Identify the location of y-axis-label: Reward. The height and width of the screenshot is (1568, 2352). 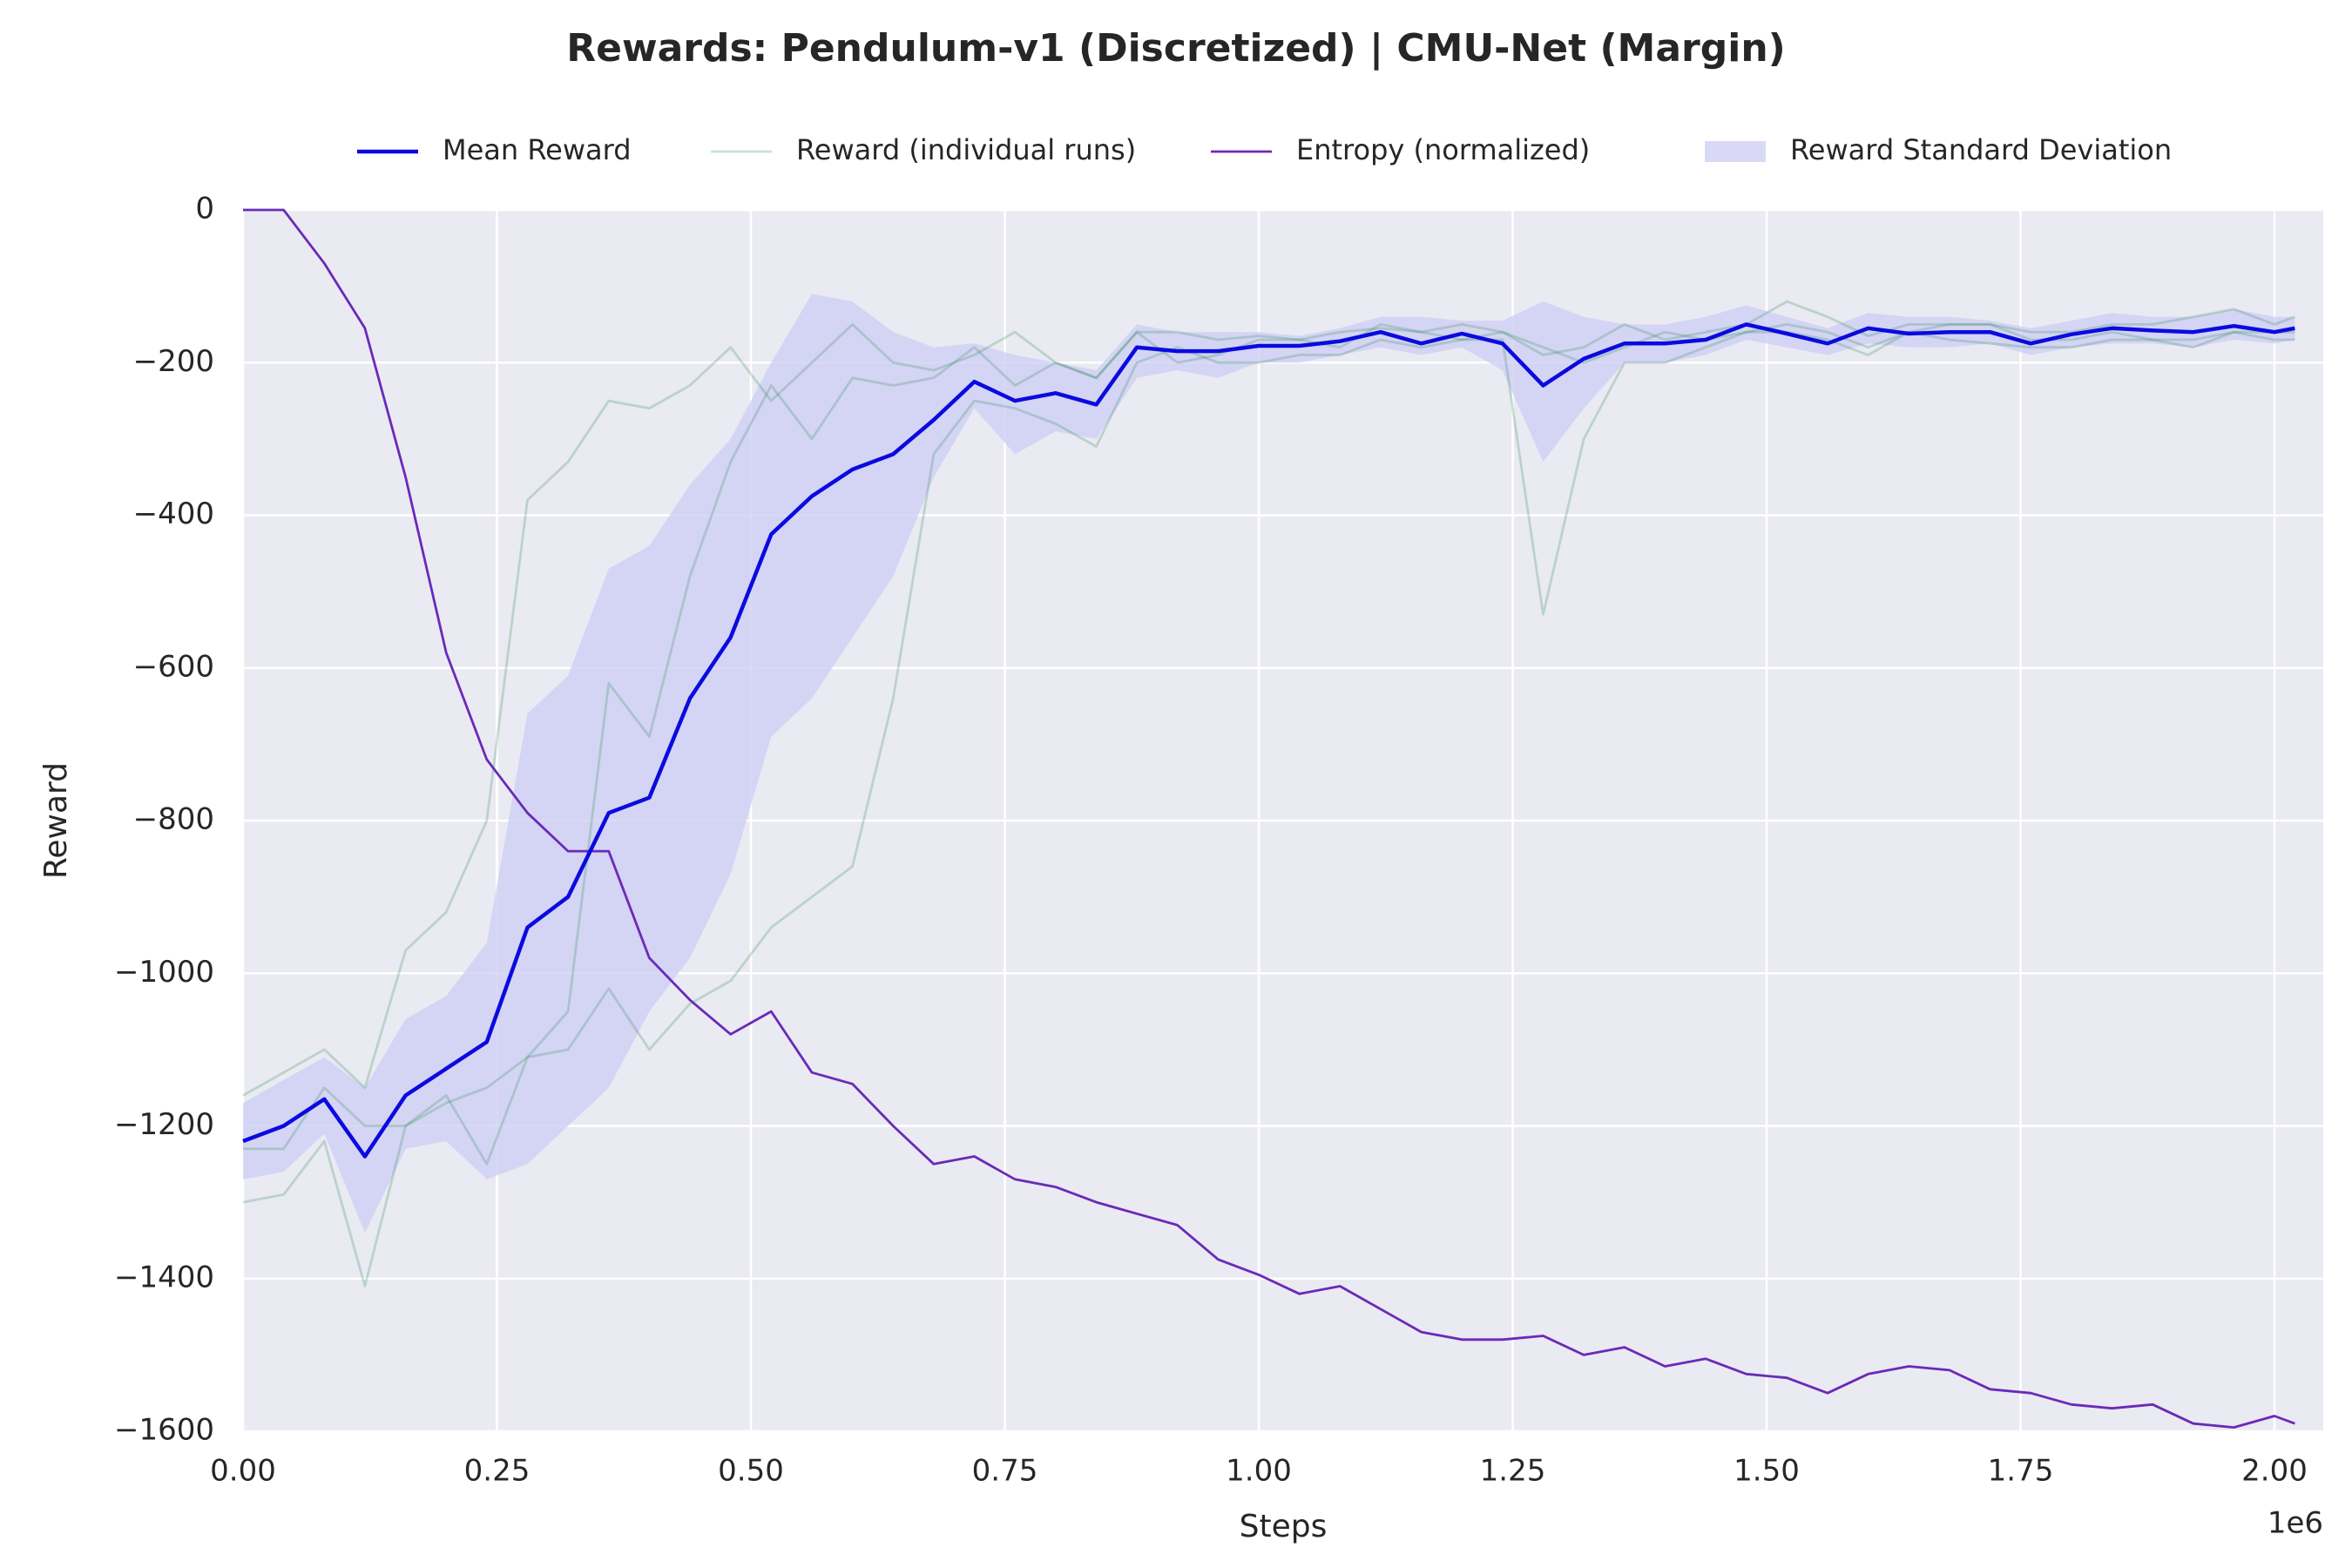
(56, 820).